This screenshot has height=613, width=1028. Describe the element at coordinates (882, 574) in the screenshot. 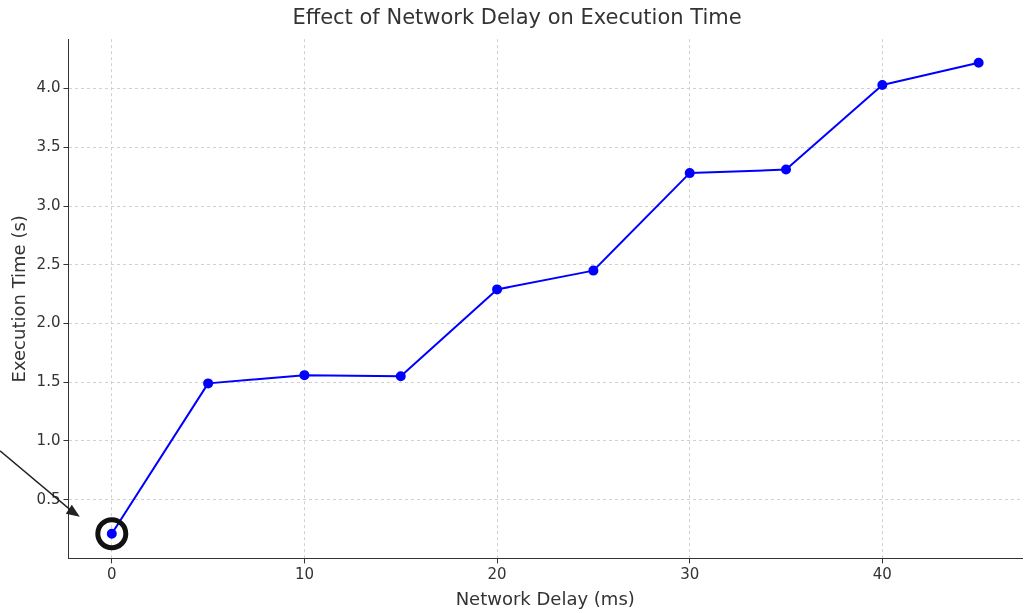

I see `x-tick-label: 40` at that location.